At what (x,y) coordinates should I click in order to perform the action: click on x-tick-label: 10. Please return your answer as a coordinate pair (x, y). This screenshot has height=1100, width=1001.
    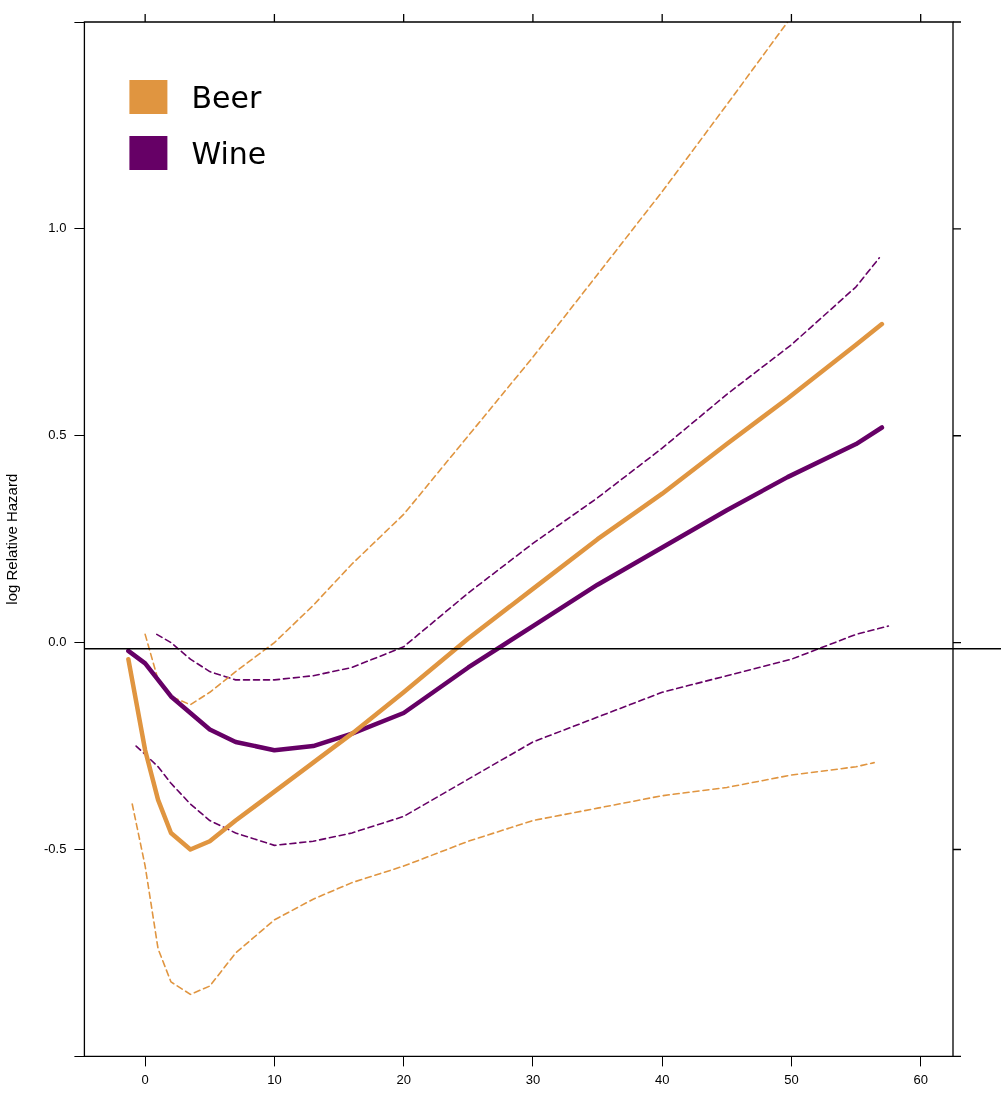
    Looking at the image, I should click on (274, 1079).